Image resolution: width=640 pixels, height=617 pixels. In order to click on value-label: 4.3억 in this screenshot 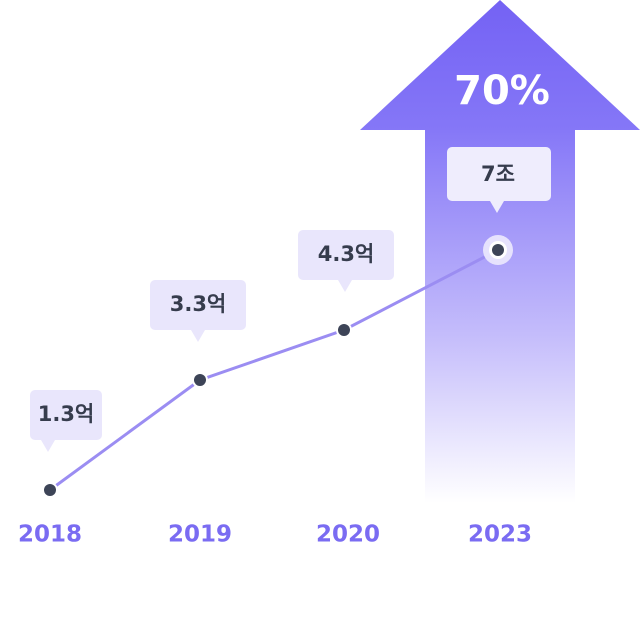, I will do `click(346, 254)`.